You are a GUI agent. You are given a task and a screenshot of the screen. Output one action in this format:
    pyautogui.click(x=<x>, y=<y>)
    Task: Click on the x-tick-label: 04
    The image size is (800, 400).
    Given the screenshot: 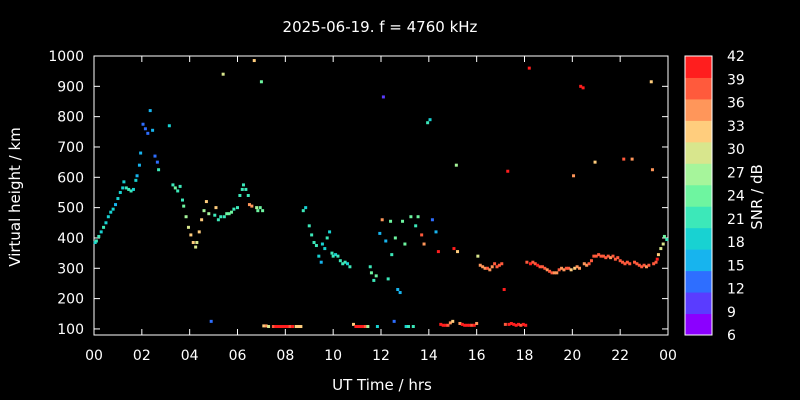 What is the action you would take?
    pyautogui.click(x=190, y=356)
    